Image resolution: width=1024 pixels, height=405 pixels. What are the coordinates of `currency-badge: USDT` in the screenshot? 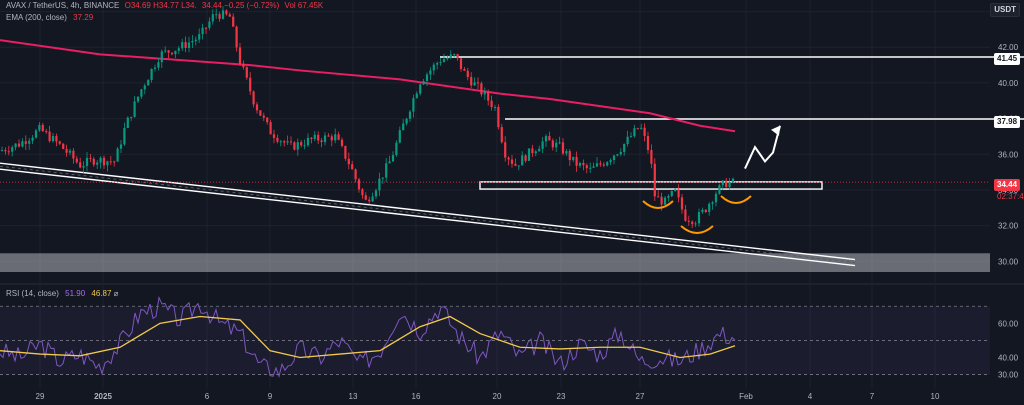 It's located at (1005, 10).